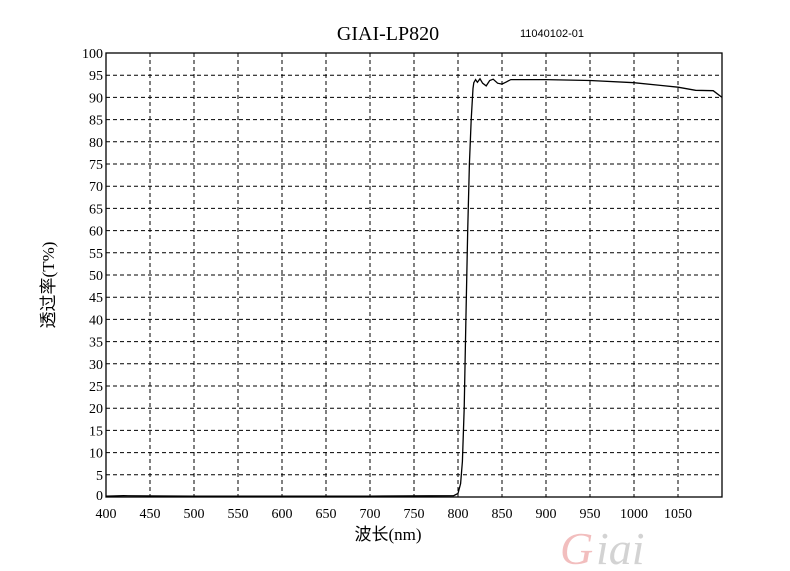 This screenshot has height=571, width=790. What do you see at coordinates (194, 514) in the screenshot?
I see `x-tick-label: 500` at bounding box center [194, 514].